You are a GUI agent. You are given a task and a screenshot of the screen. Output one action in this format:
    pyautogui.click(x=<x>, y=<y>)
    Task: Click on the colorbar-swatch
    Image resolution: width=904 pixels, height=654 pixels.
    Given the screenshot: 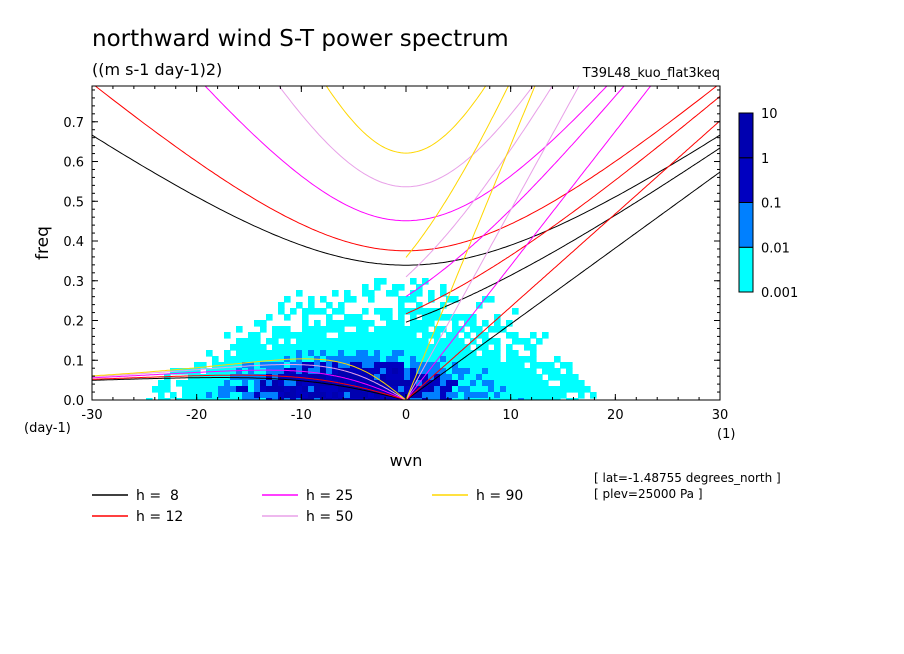 What is the action you would take?
    pyautogui.click(x=746, y=225)
    